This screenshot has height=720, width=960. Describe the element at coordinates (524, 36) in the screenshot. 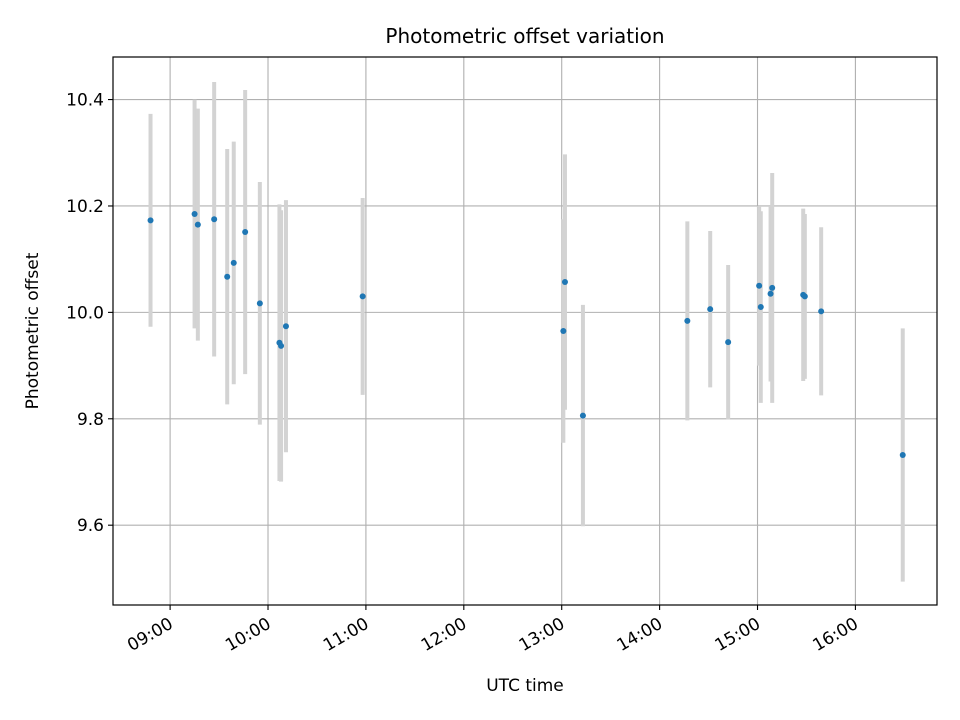

I see `chart-title: Photometric offset variation` at that location.